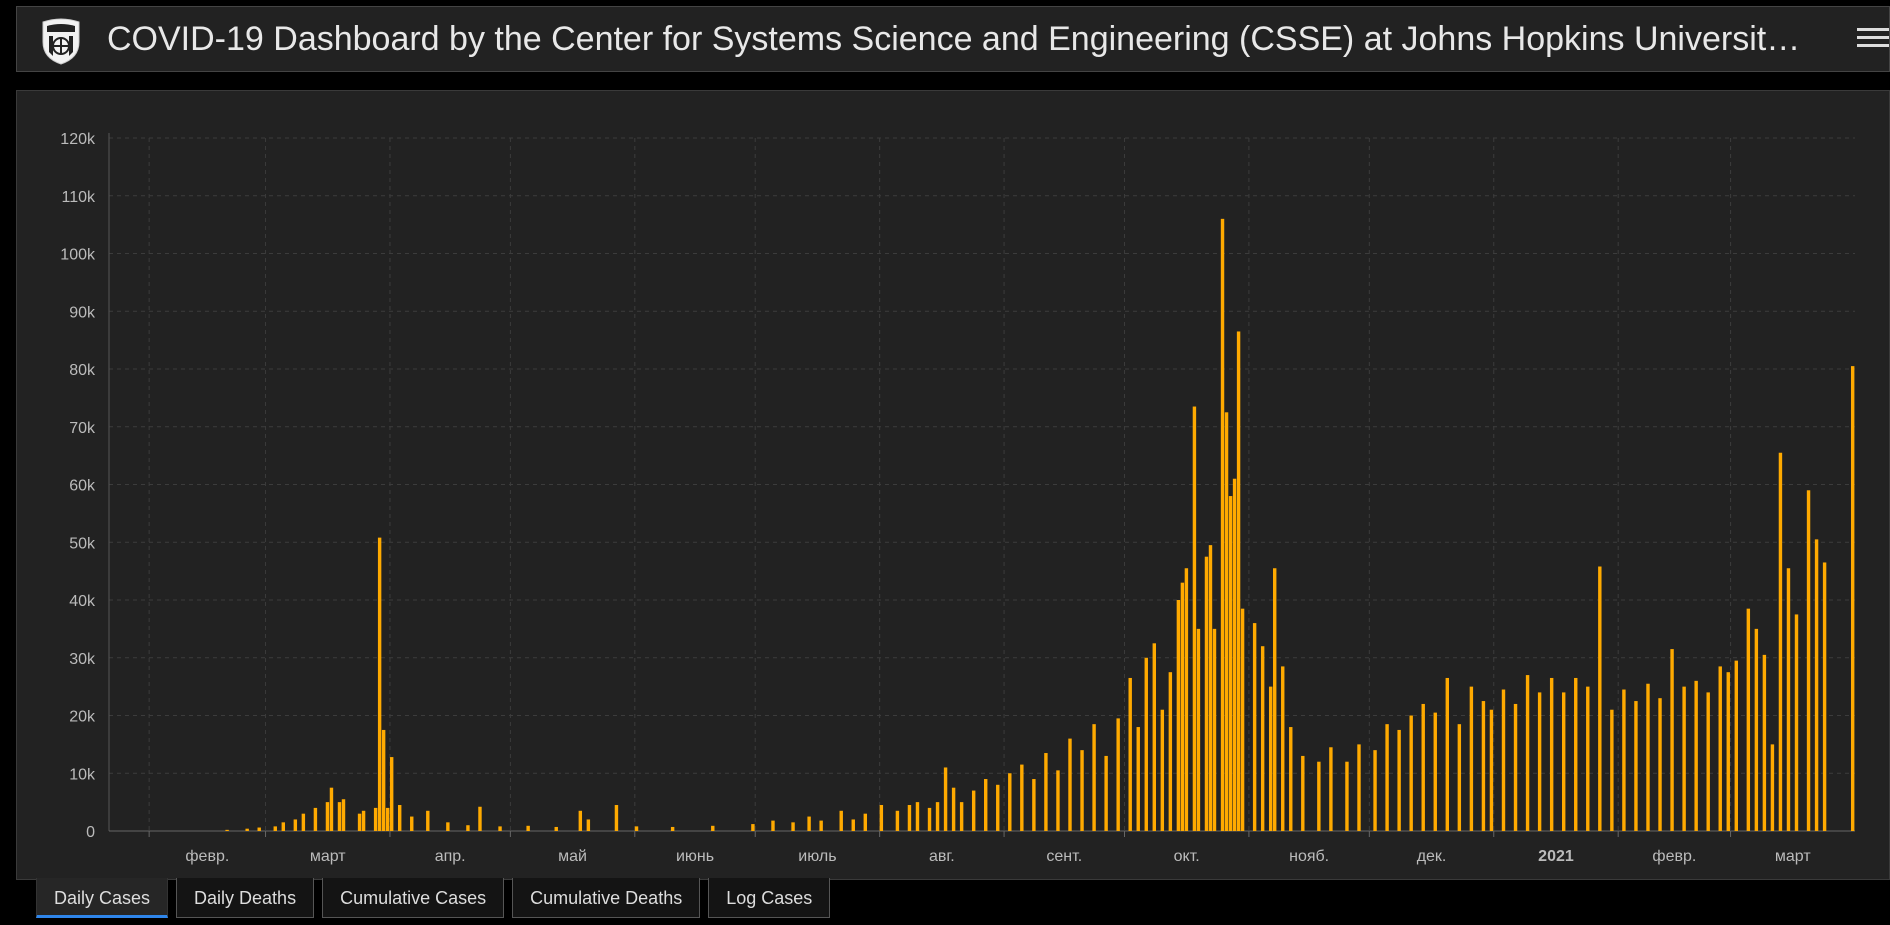 This screenshot has height=925, width=1890. What do you see at coordinates (82, 774) in the screenshot?
I see `y-tick-label: 10k` at bounding box center [82, 774].